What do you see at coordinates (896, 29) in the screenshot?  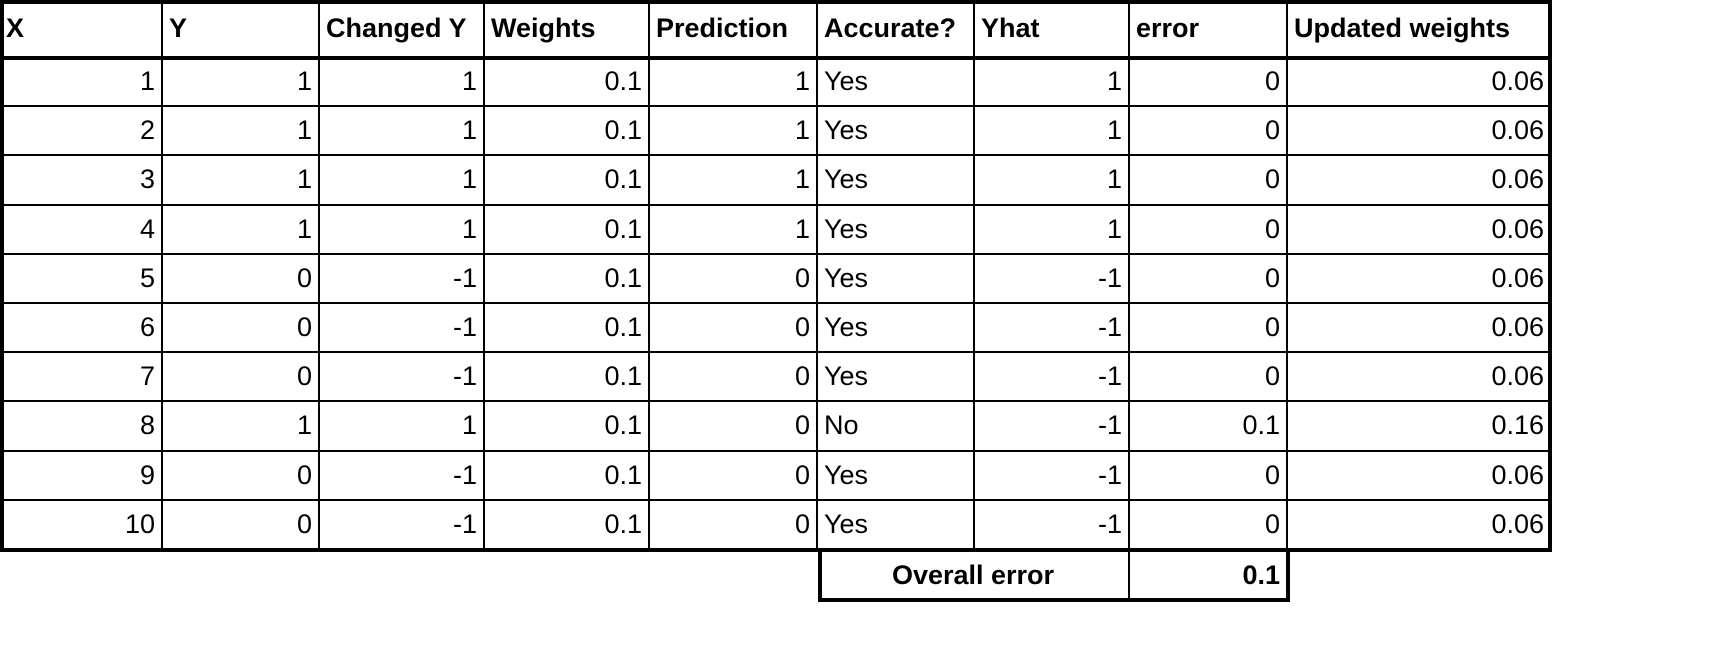 I see `header-cell: Accurate?` at bounding box center [896, 29].